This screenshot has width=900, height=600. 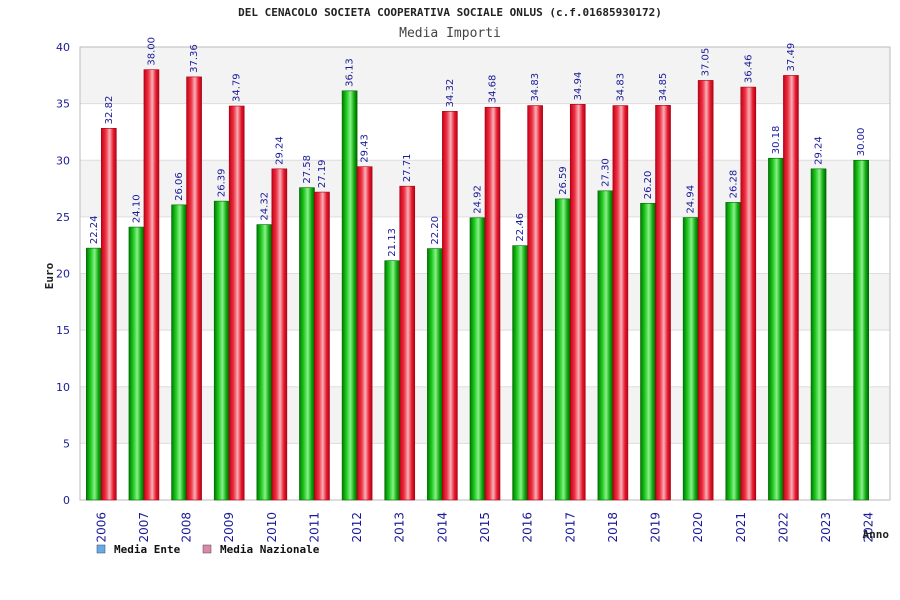 What do you see at coordinates (442, 527) in the screenshot?
I see `x-tick-label: 2014` at bounding box center [442, 527].